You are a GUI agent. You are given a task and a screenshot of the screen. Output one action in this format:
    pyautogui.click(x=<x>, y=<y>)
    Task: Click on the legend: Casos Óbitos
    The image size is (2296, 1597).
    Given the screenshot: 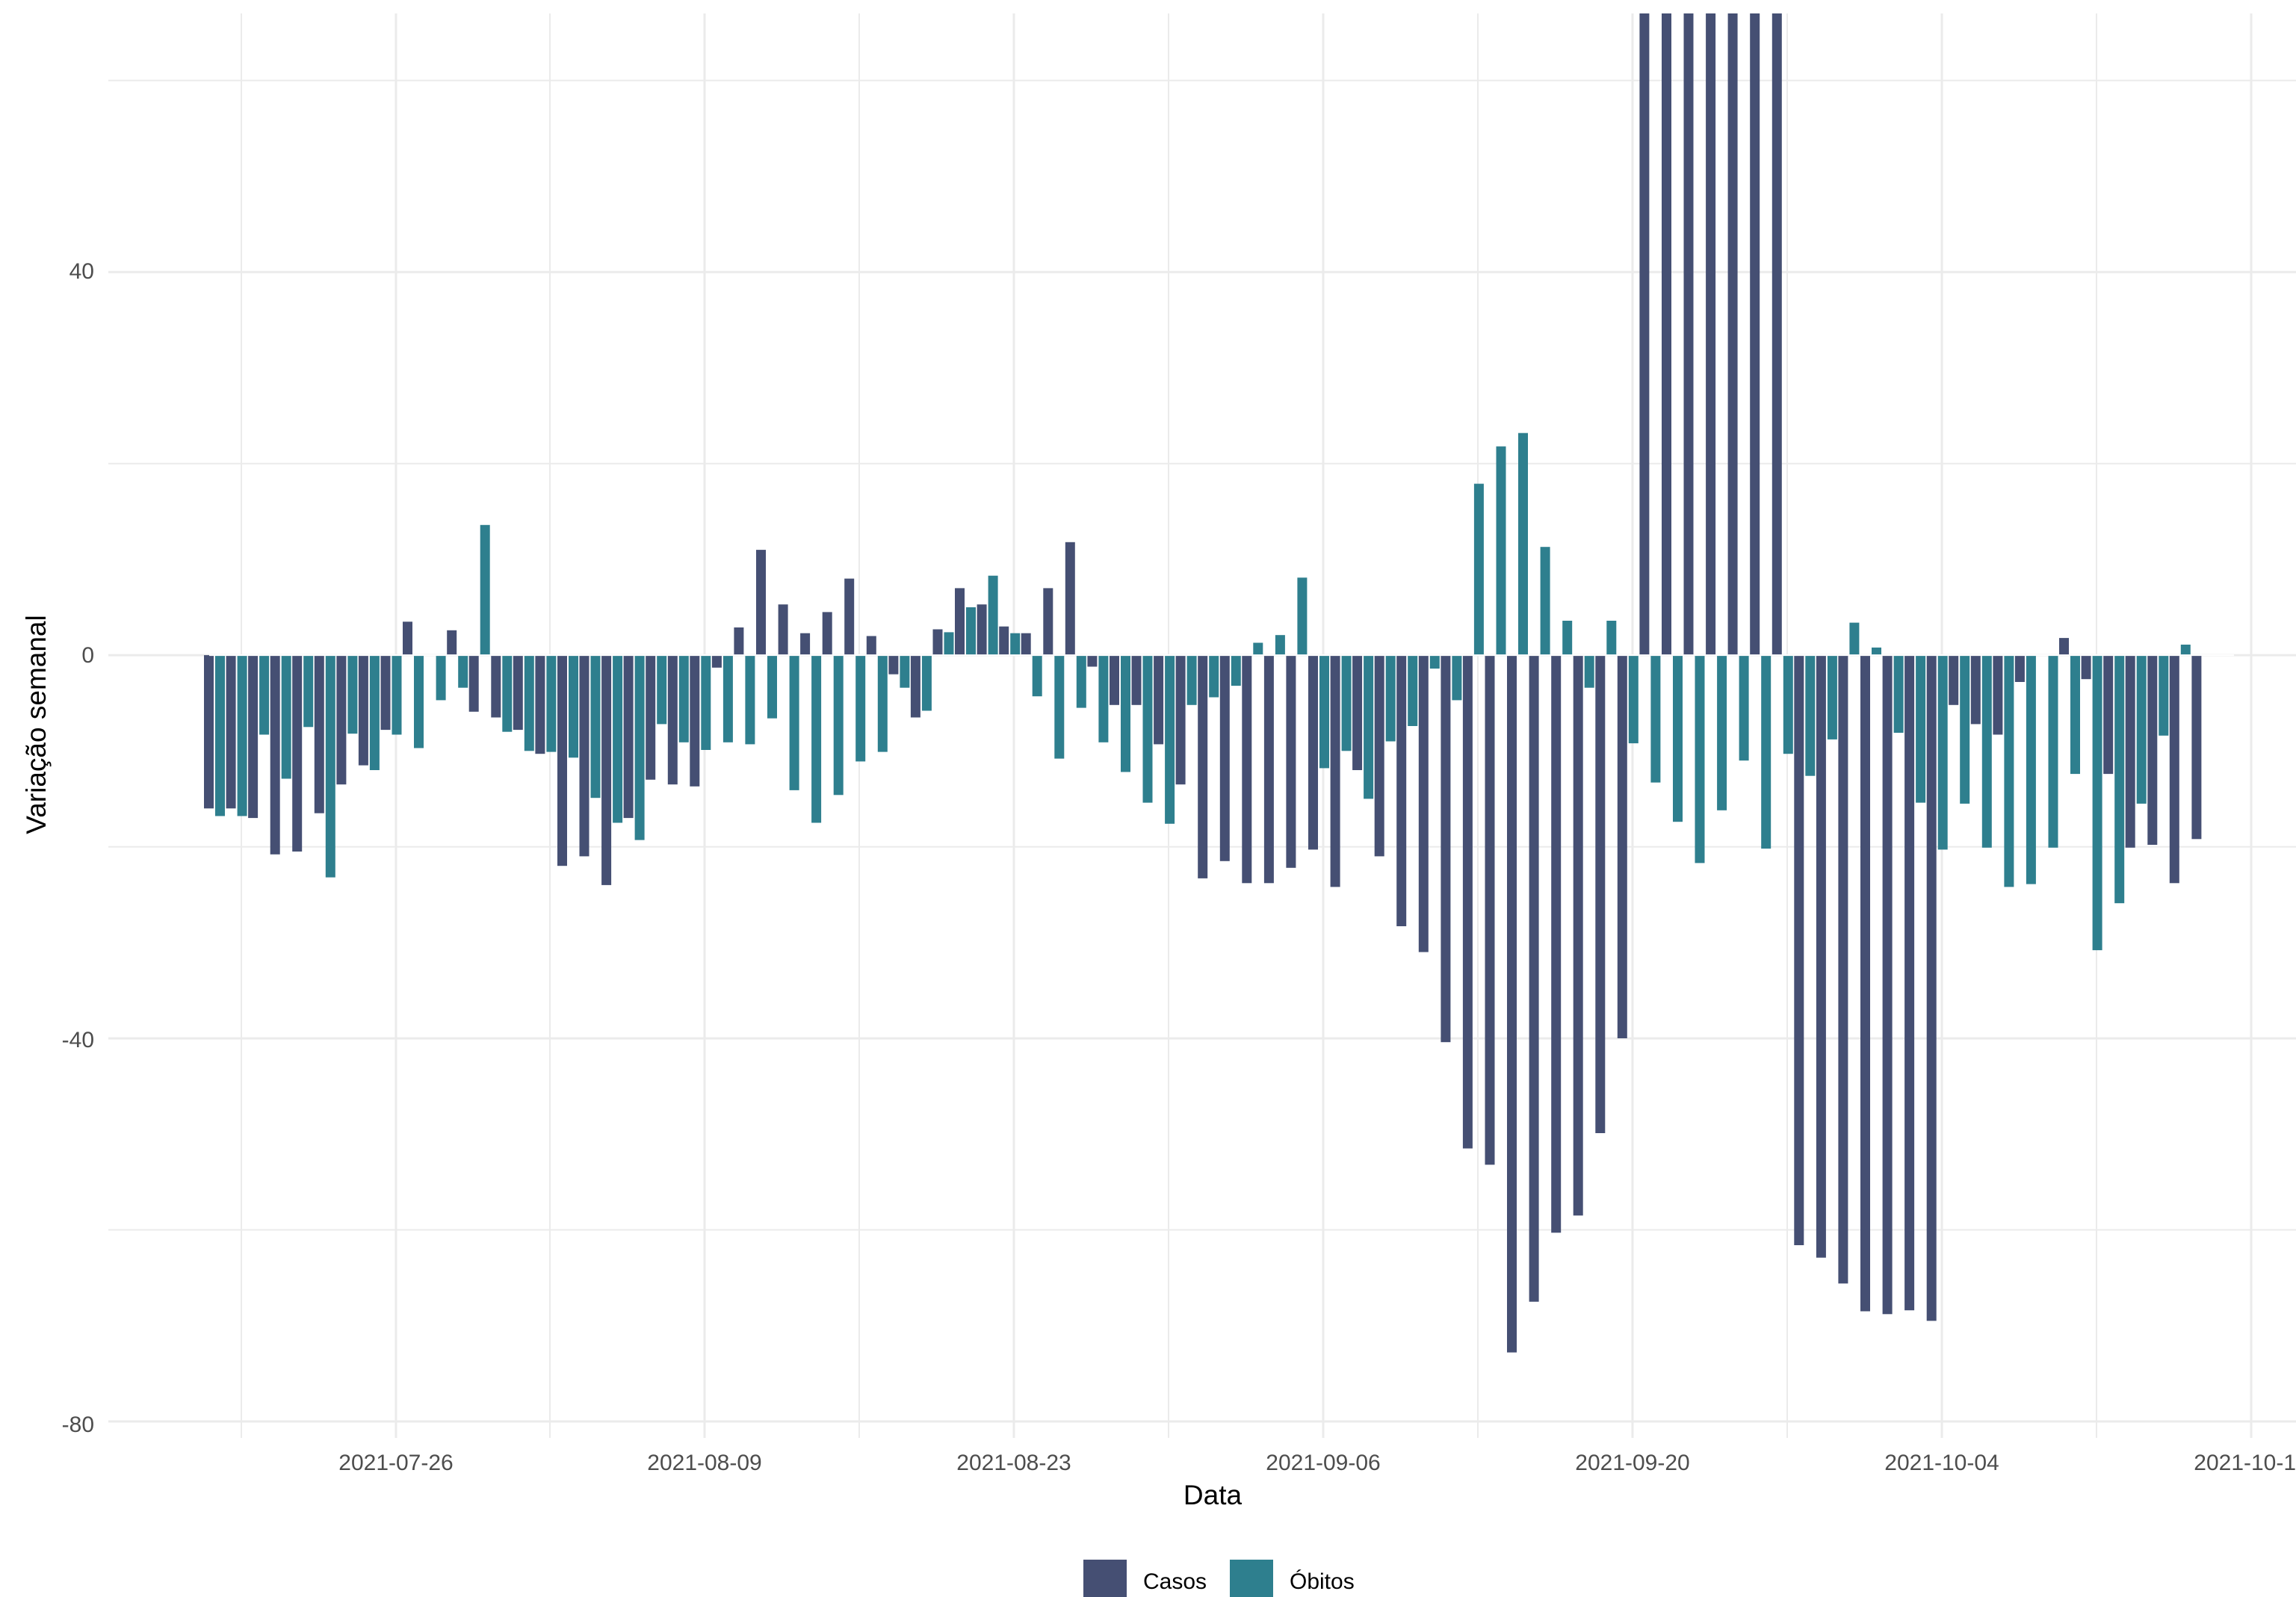 What is the action you would take?
    pyautogui.click(x=1219, y=1578)
    